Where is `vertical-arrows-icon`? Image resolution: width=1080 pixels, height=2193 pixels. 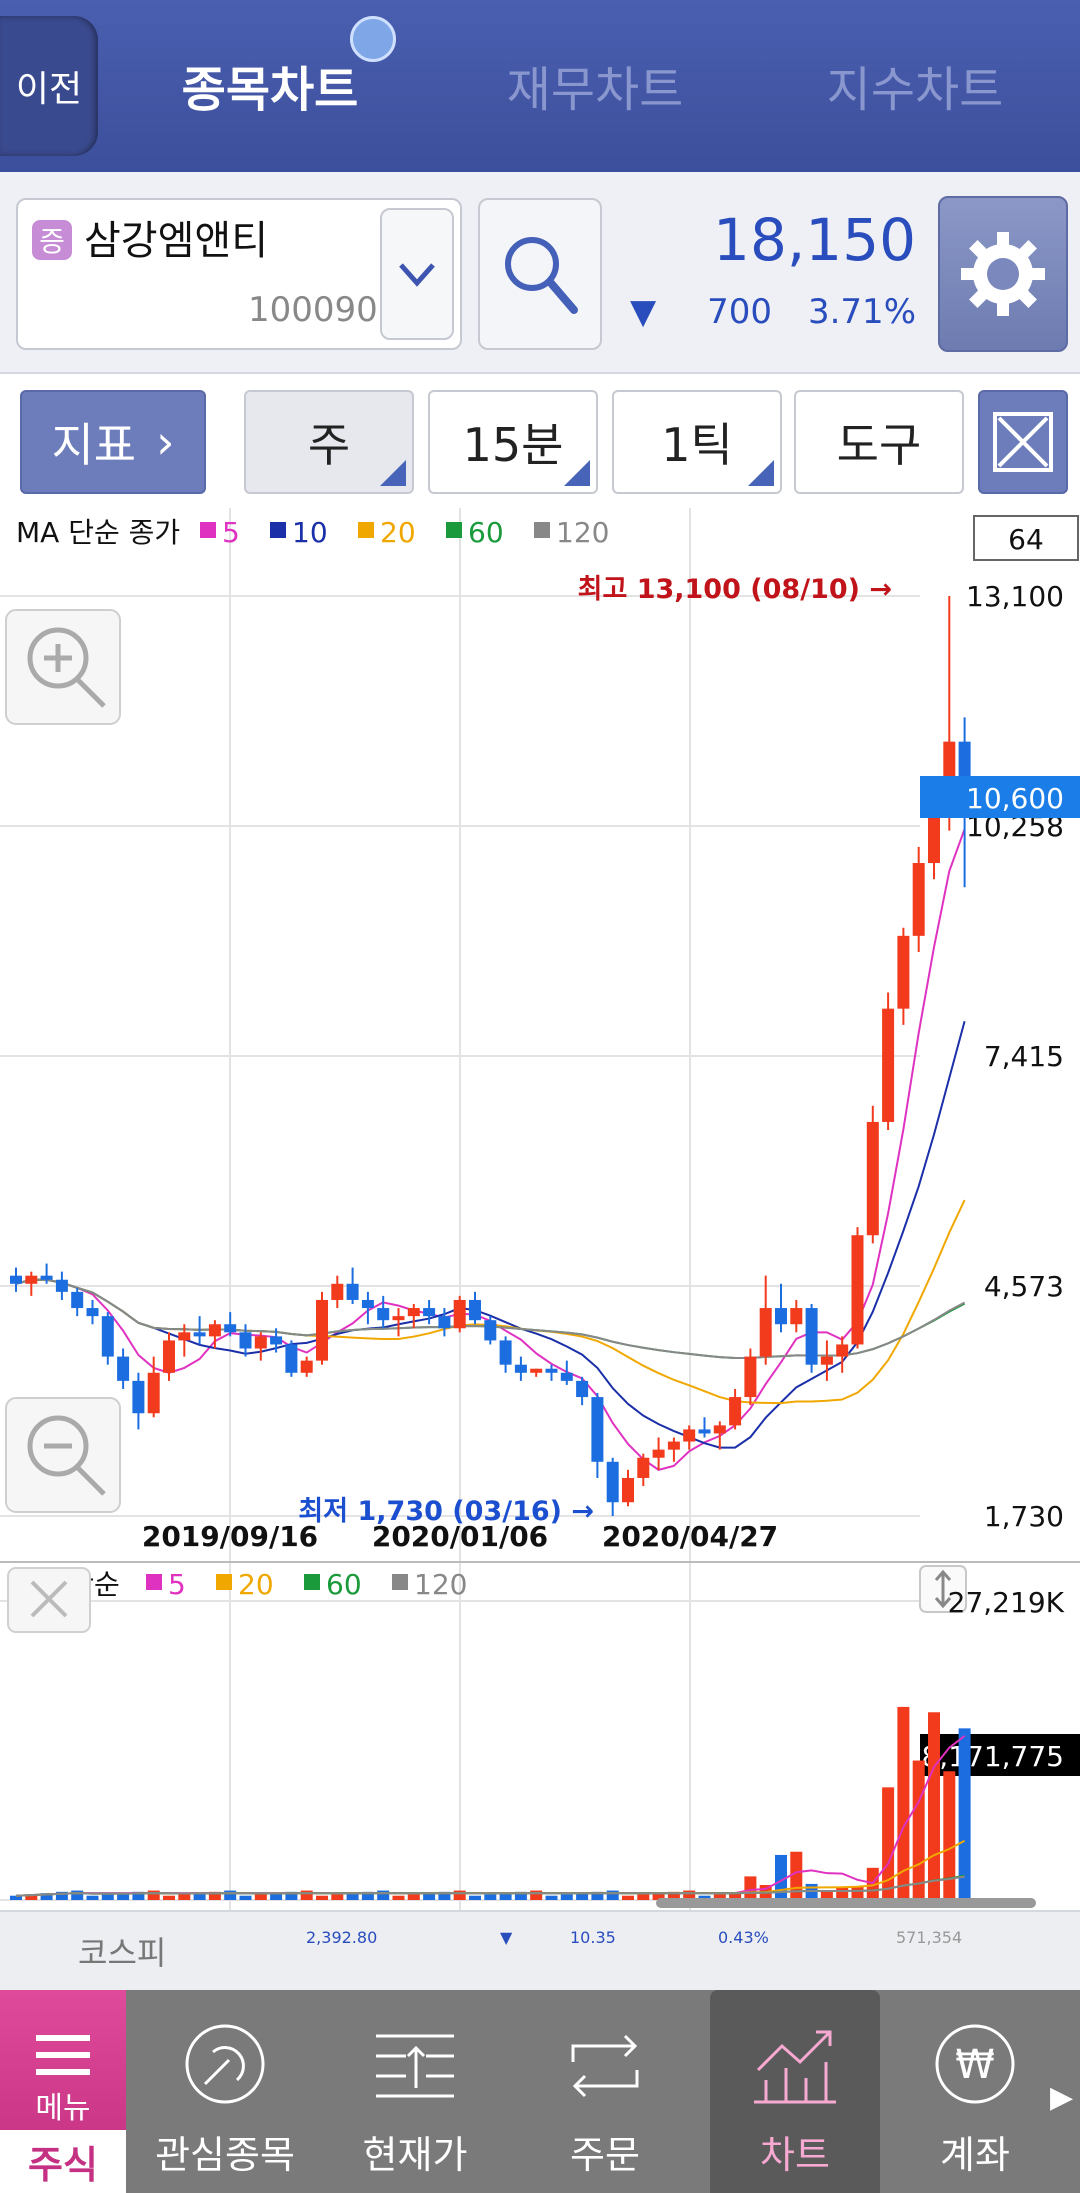 vertical-arrows-icon is located at coordinates (943, 1589).